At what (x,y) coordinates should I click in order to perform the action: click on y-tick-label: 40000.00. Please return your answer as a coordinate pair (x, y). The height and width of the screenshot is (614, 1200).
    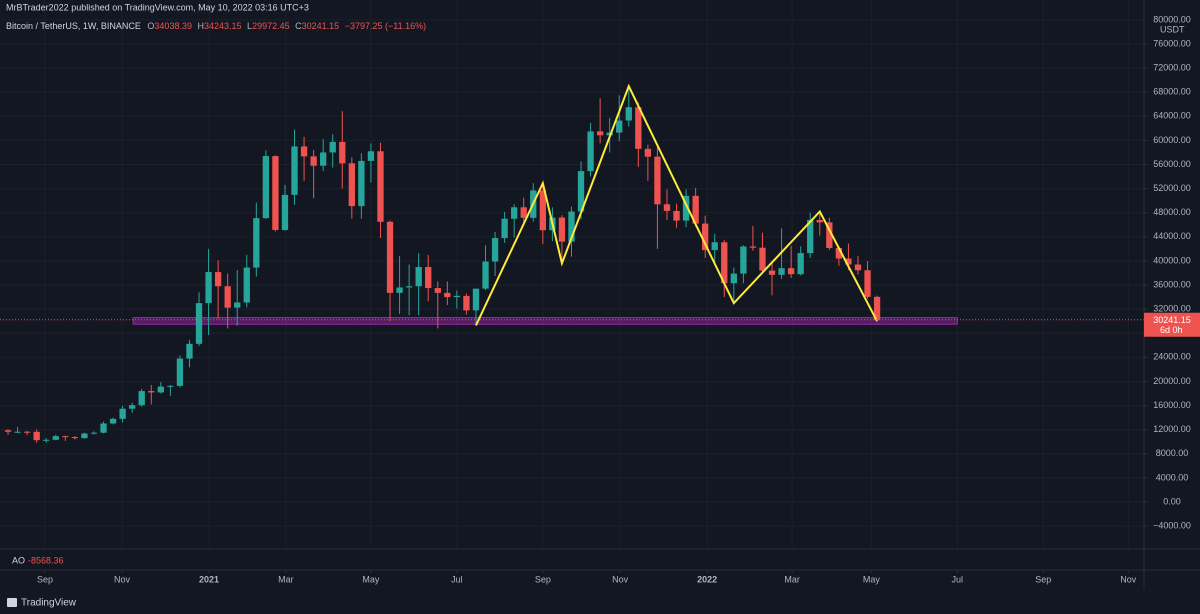
    Looking at the image, I should click on (1172, 260).